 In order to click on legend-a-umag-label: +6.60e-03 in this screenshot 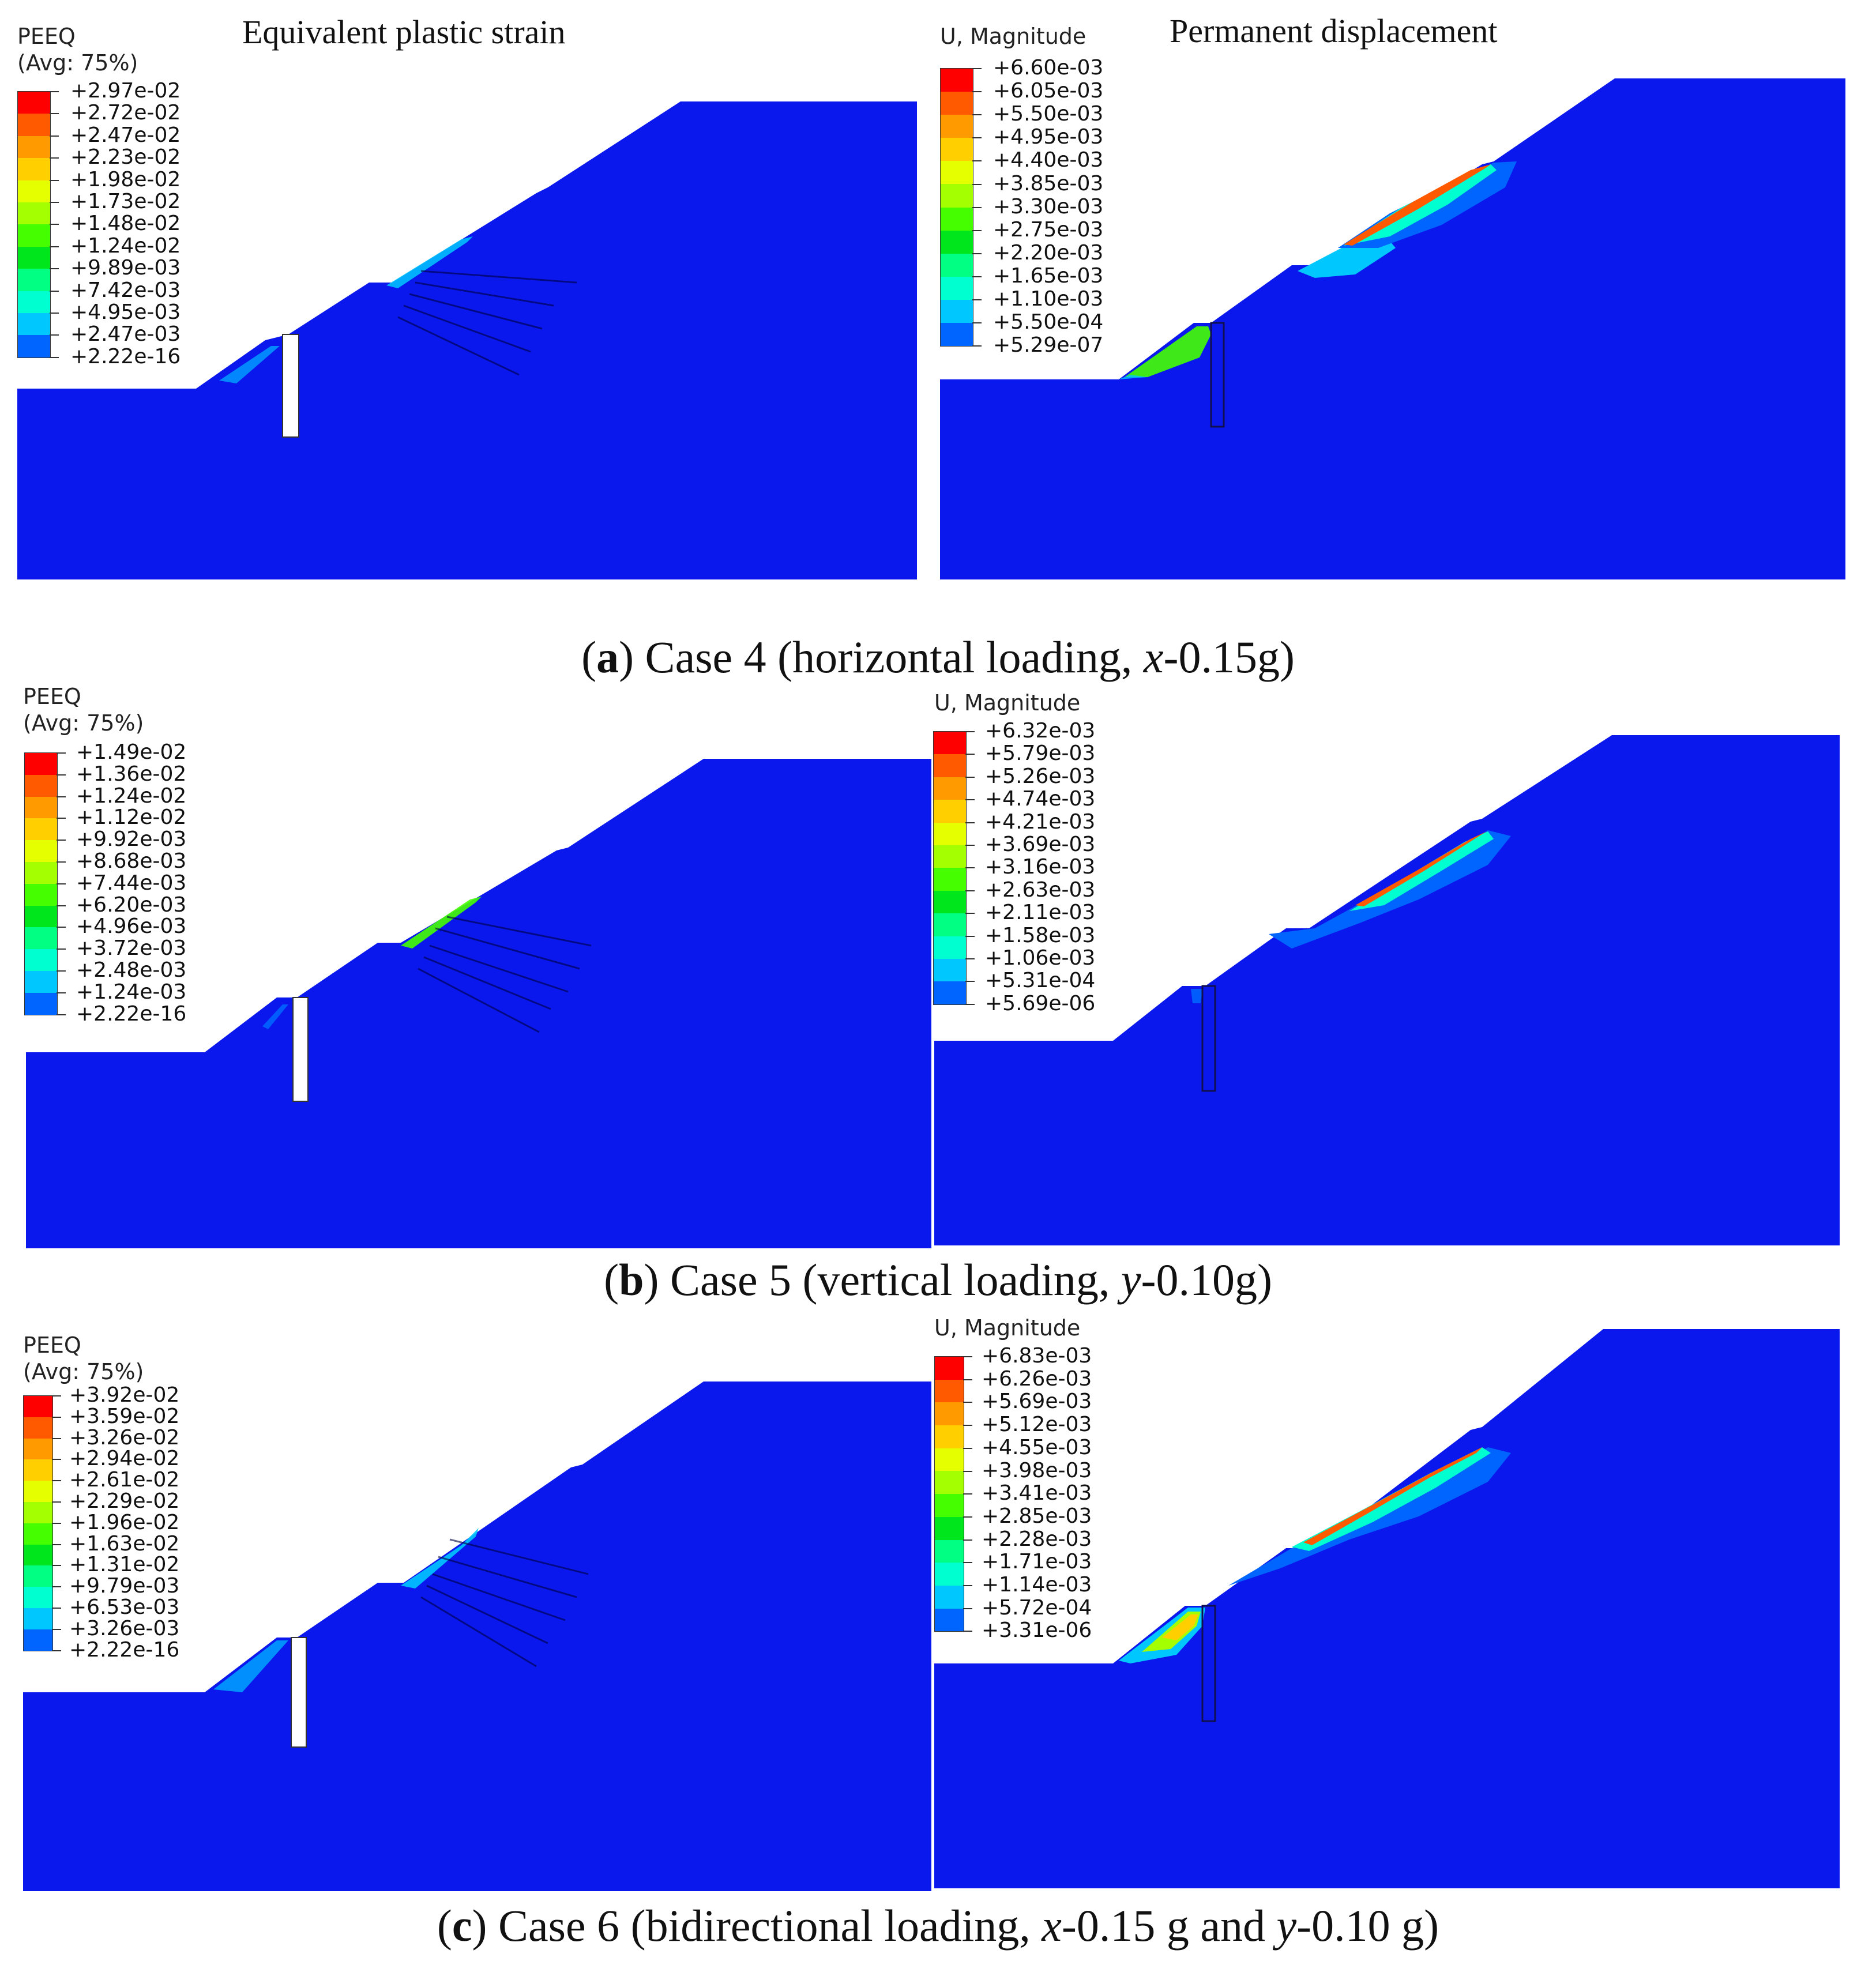, I will do `click(1048, 68)`.